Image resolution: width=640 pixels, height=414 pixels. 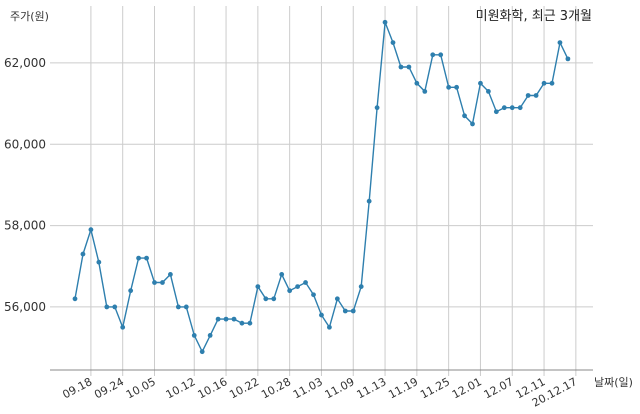 What do you see at coordinates (77, 388) in the screenshot?
I see `x-tick-label: 09.18` at bounding box center [77, 388].